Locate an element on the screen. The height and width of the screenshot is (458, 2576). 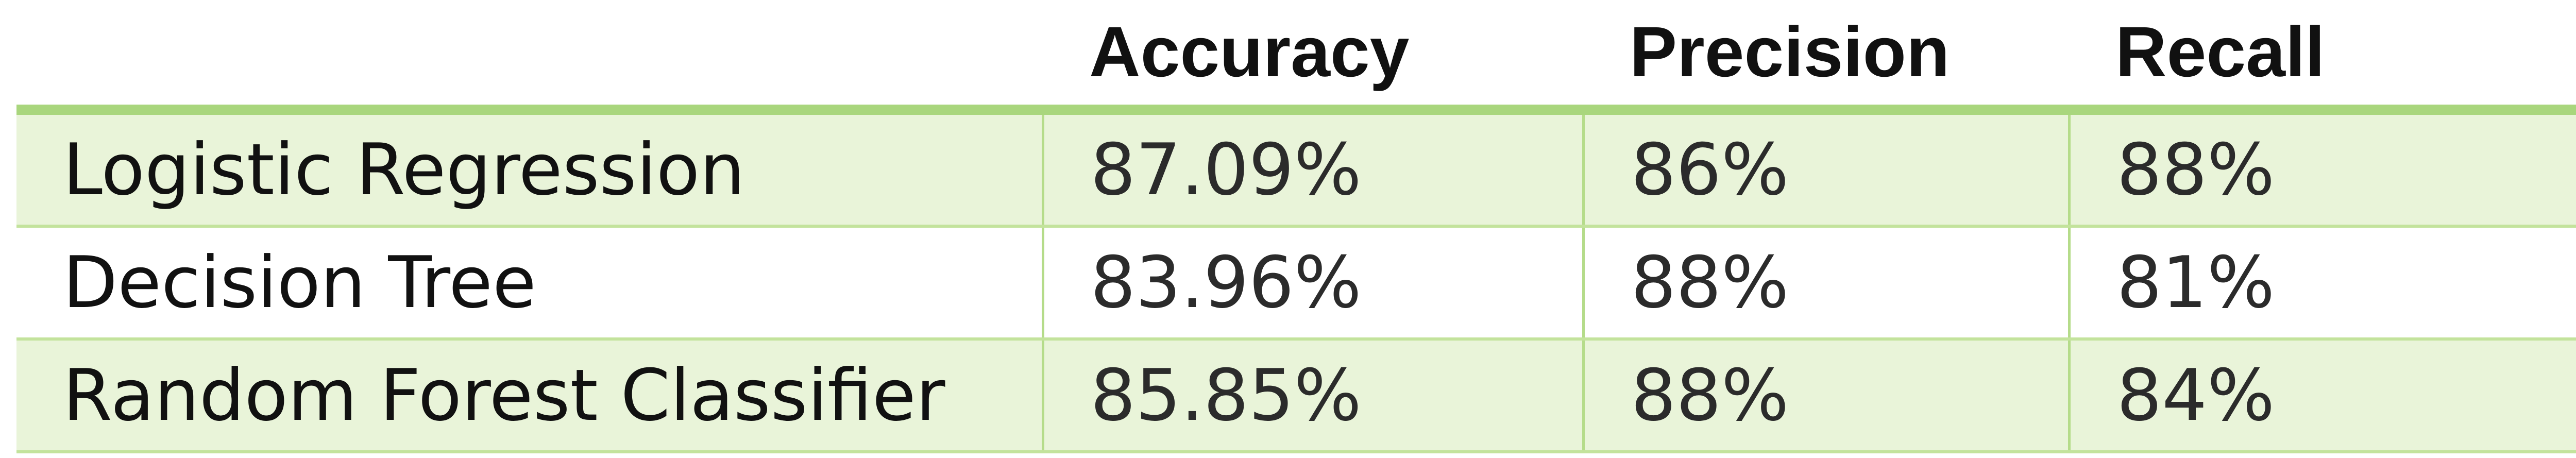
row-label-decision-tree: Decision Tree is located at coordinates (529, 283).